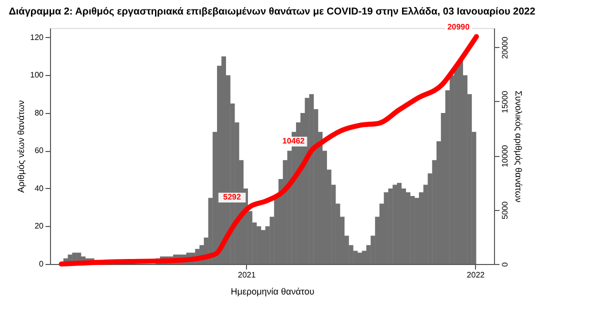 The width and height of the screenshot is (600, 321). What do you see at coordinates (294, 141) in the screenshot?
I see `data-label: 10462` at bounding box center [294, 141].